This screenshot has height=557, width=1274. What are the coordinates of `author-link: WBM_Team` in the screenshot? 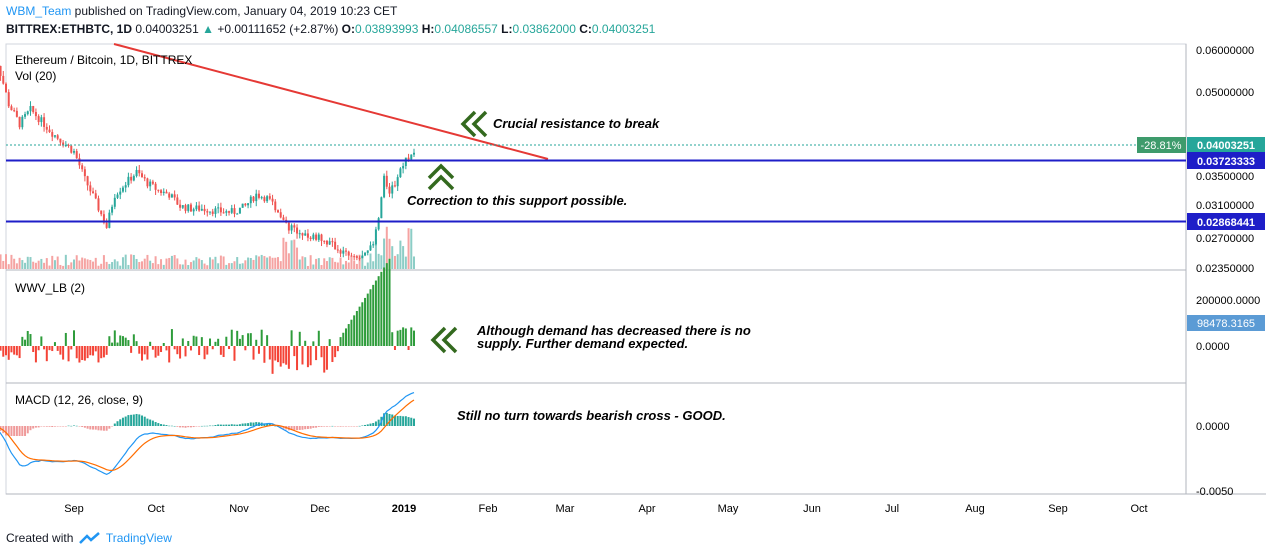 It's located at (39, 11).